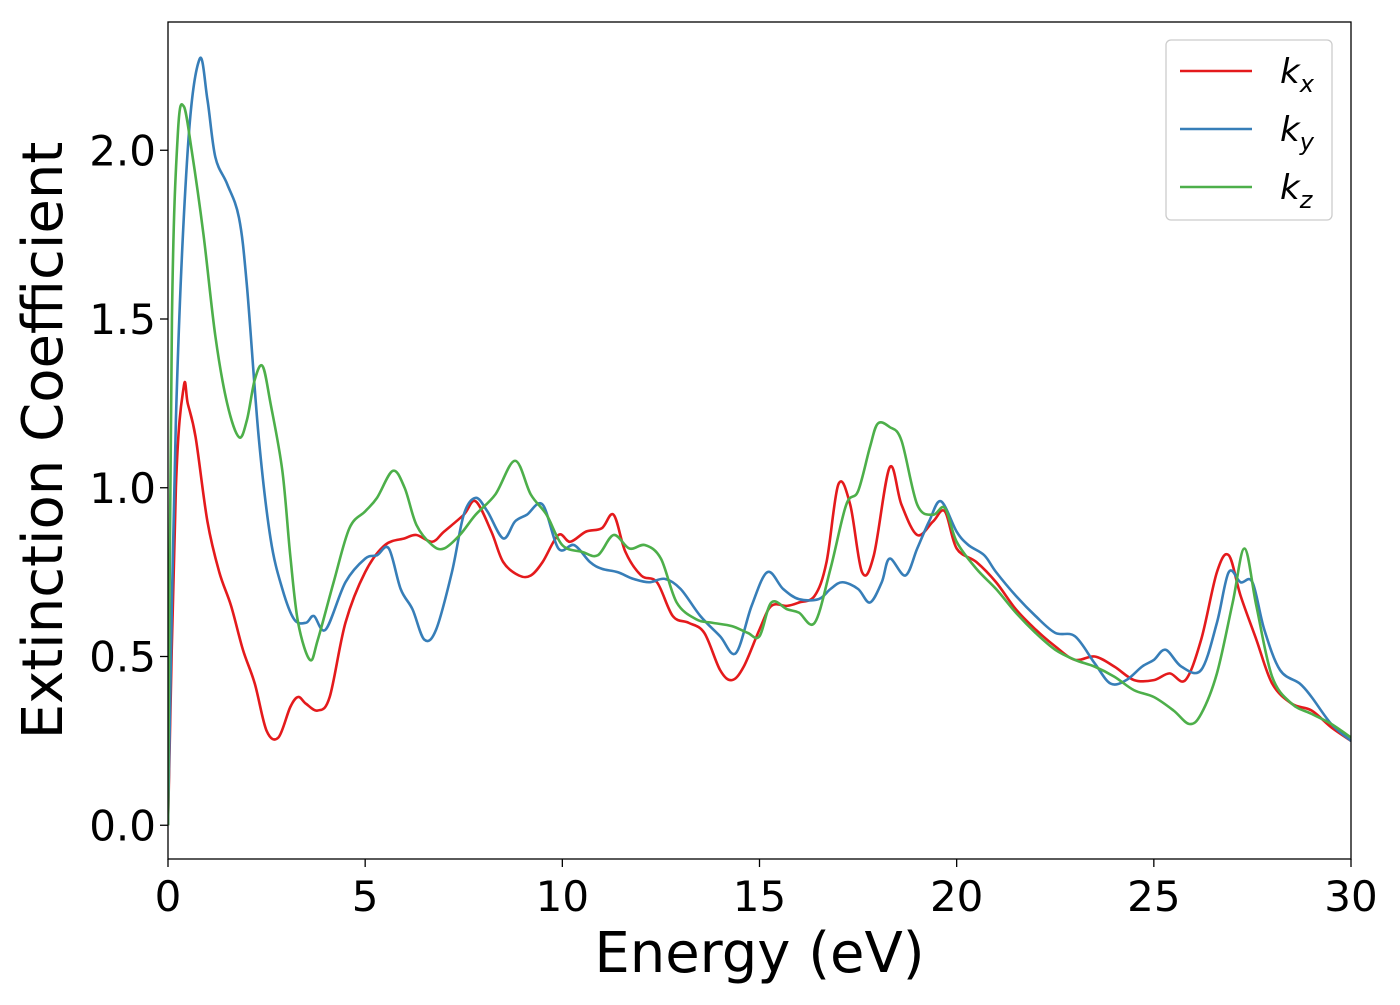 The height and width of the screenshot is (1005, 1400). I want to click on legend-item-x: kx, so click(1247, 75).